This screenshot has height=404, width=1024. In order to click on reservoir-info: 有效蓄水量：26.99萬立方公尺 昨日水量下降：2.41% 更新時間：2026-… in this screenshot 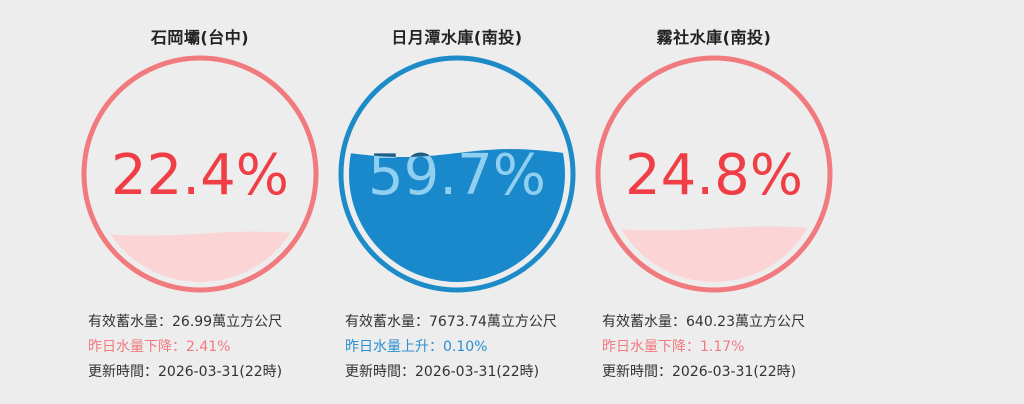, I will do `click(208, 347)`.